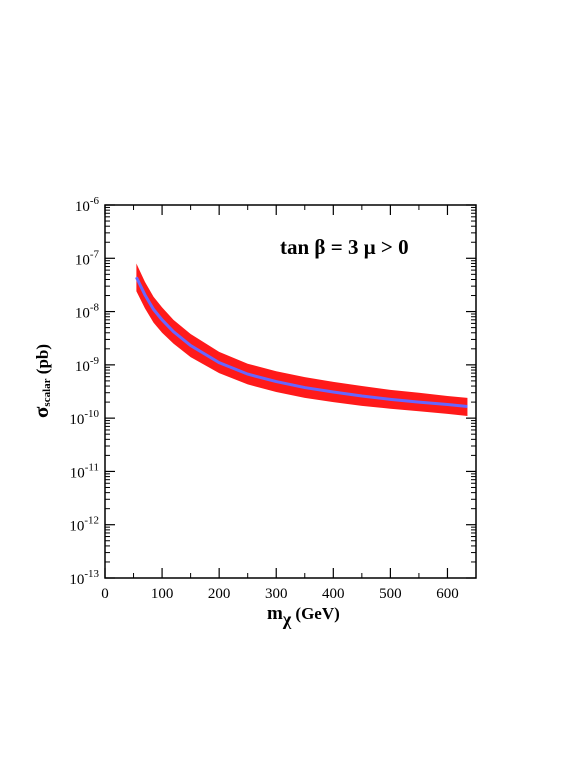 The width and height of the screenshot is (571, 761). Describe the element at coordinates (390, 594) in the screenshot. I see `x-tick-label: 500` at that location.